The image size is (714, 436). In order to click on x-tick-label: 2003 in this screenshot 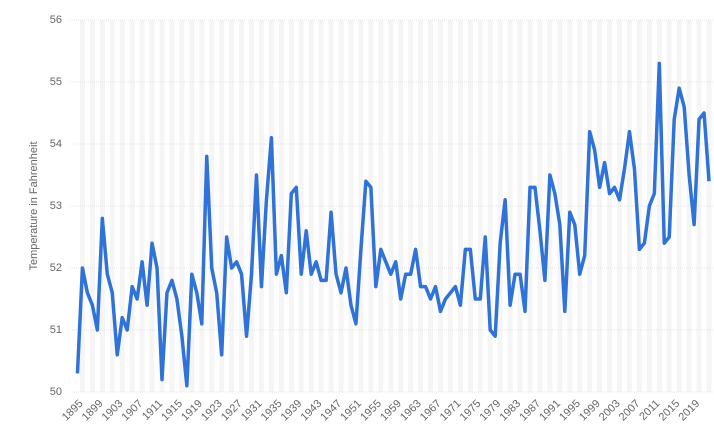, I will do `click(610, 411)`.